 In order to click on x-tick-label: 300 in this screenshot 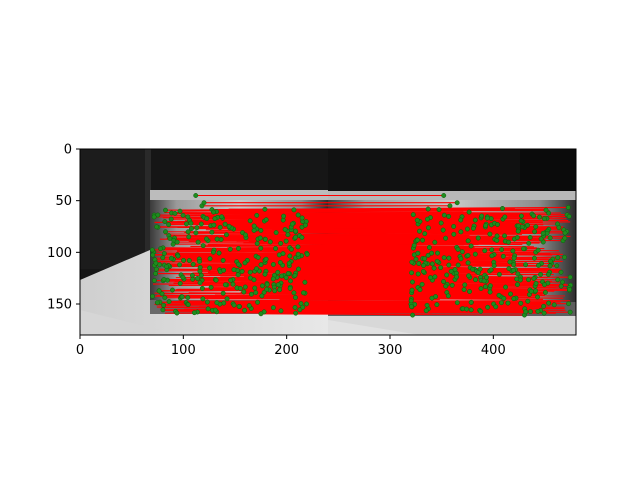, I will do `click(390, 350)`.